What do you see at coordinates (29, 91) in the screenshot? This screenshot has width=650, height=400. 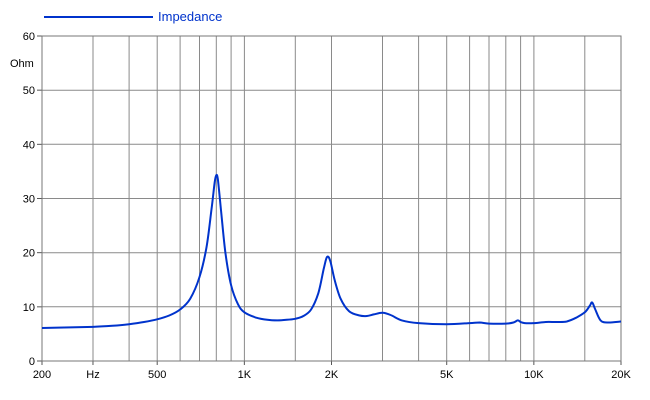 I see `y-tick-label: 50` at bounding box center [29, 91].